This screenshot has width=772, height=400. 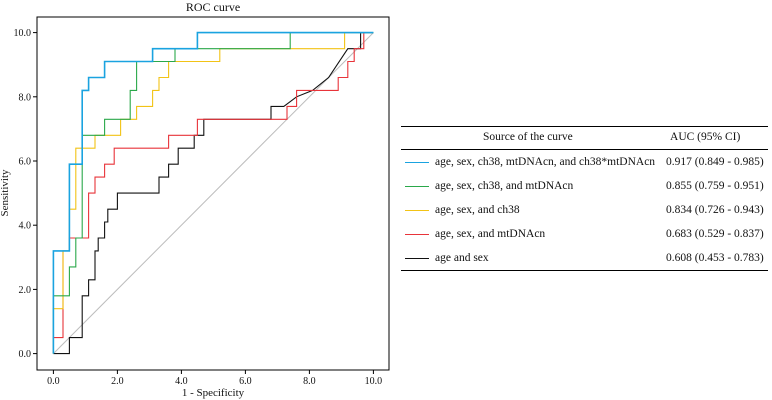 What do you see at coordinates (534, 138) in the screenshot?
I see `legend-header-source: Source of the curve` at bounding box center [534, 138].